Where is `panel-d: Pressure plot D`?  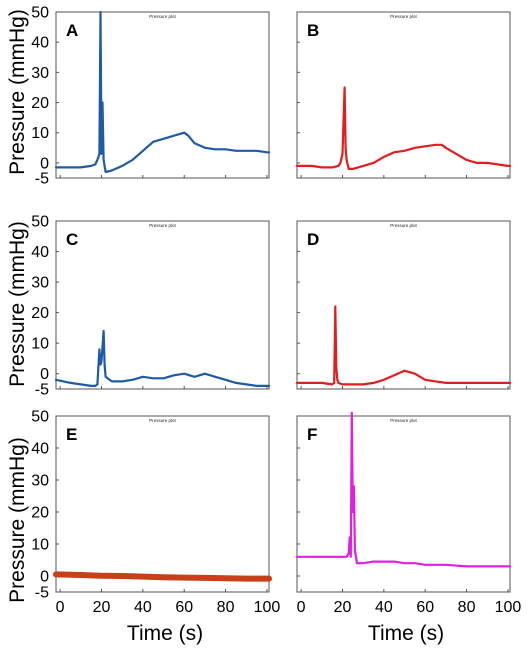
panel-d: Pressure plot D is located at coordinates (403, 305).